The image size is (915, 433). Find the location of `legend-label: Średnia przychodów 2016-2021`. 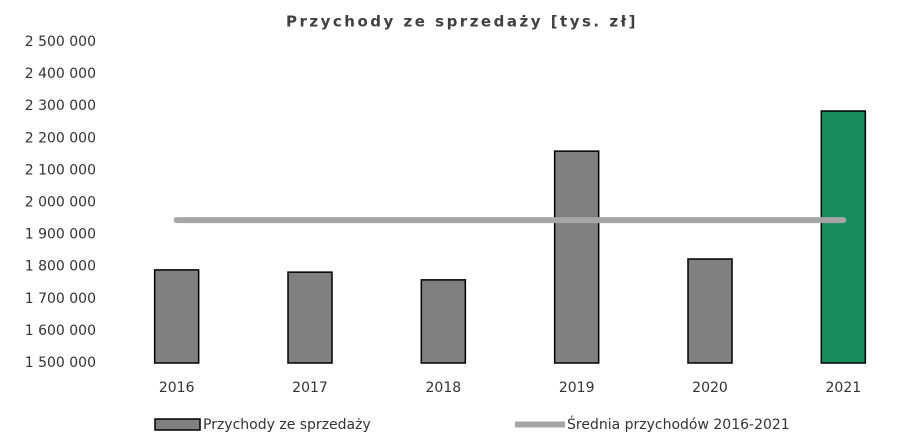

legend-label: Średnia przychodów 2016-2021 is located at coordinates (678, 424).